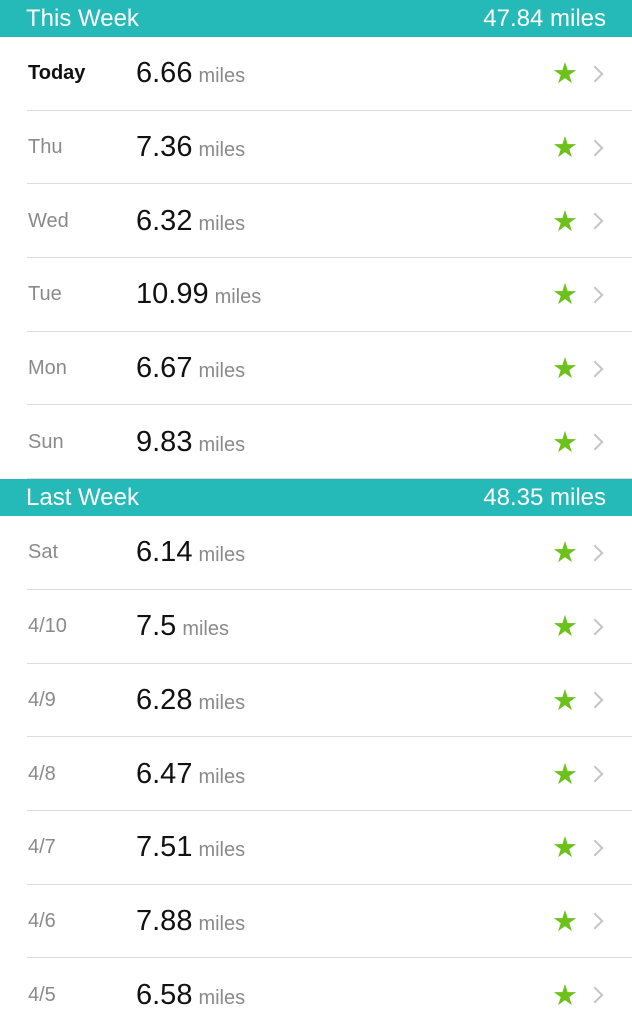  What do you see at coordinates (82, 18) in the screenshot?
I see `section-title: This Week` at bounding box center [82, 18].